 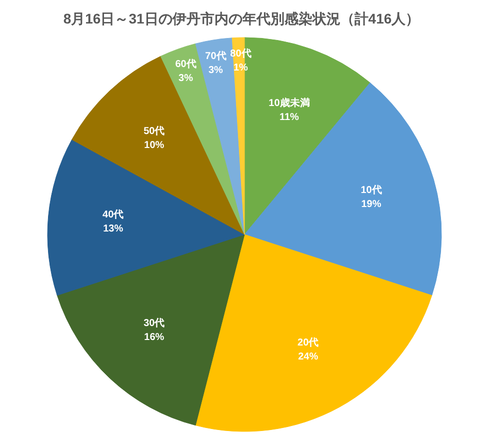 What do you see at coordinates (241, 18) in the screenshot?
I see `chart-title: 8月16日～31日の伊丹市内の年代別感染状況（計416人）` at bounding box center [241, 18].